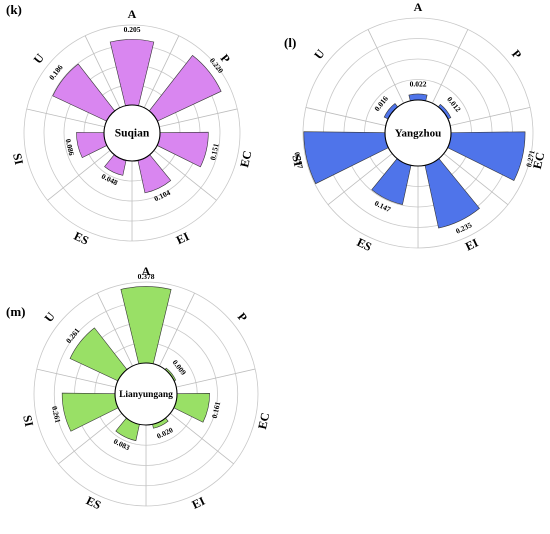 This screenshot has height=534, width=550. Describe the element at coordinates (185, 88) in the screenshot. I see `wedge-p` at that location.